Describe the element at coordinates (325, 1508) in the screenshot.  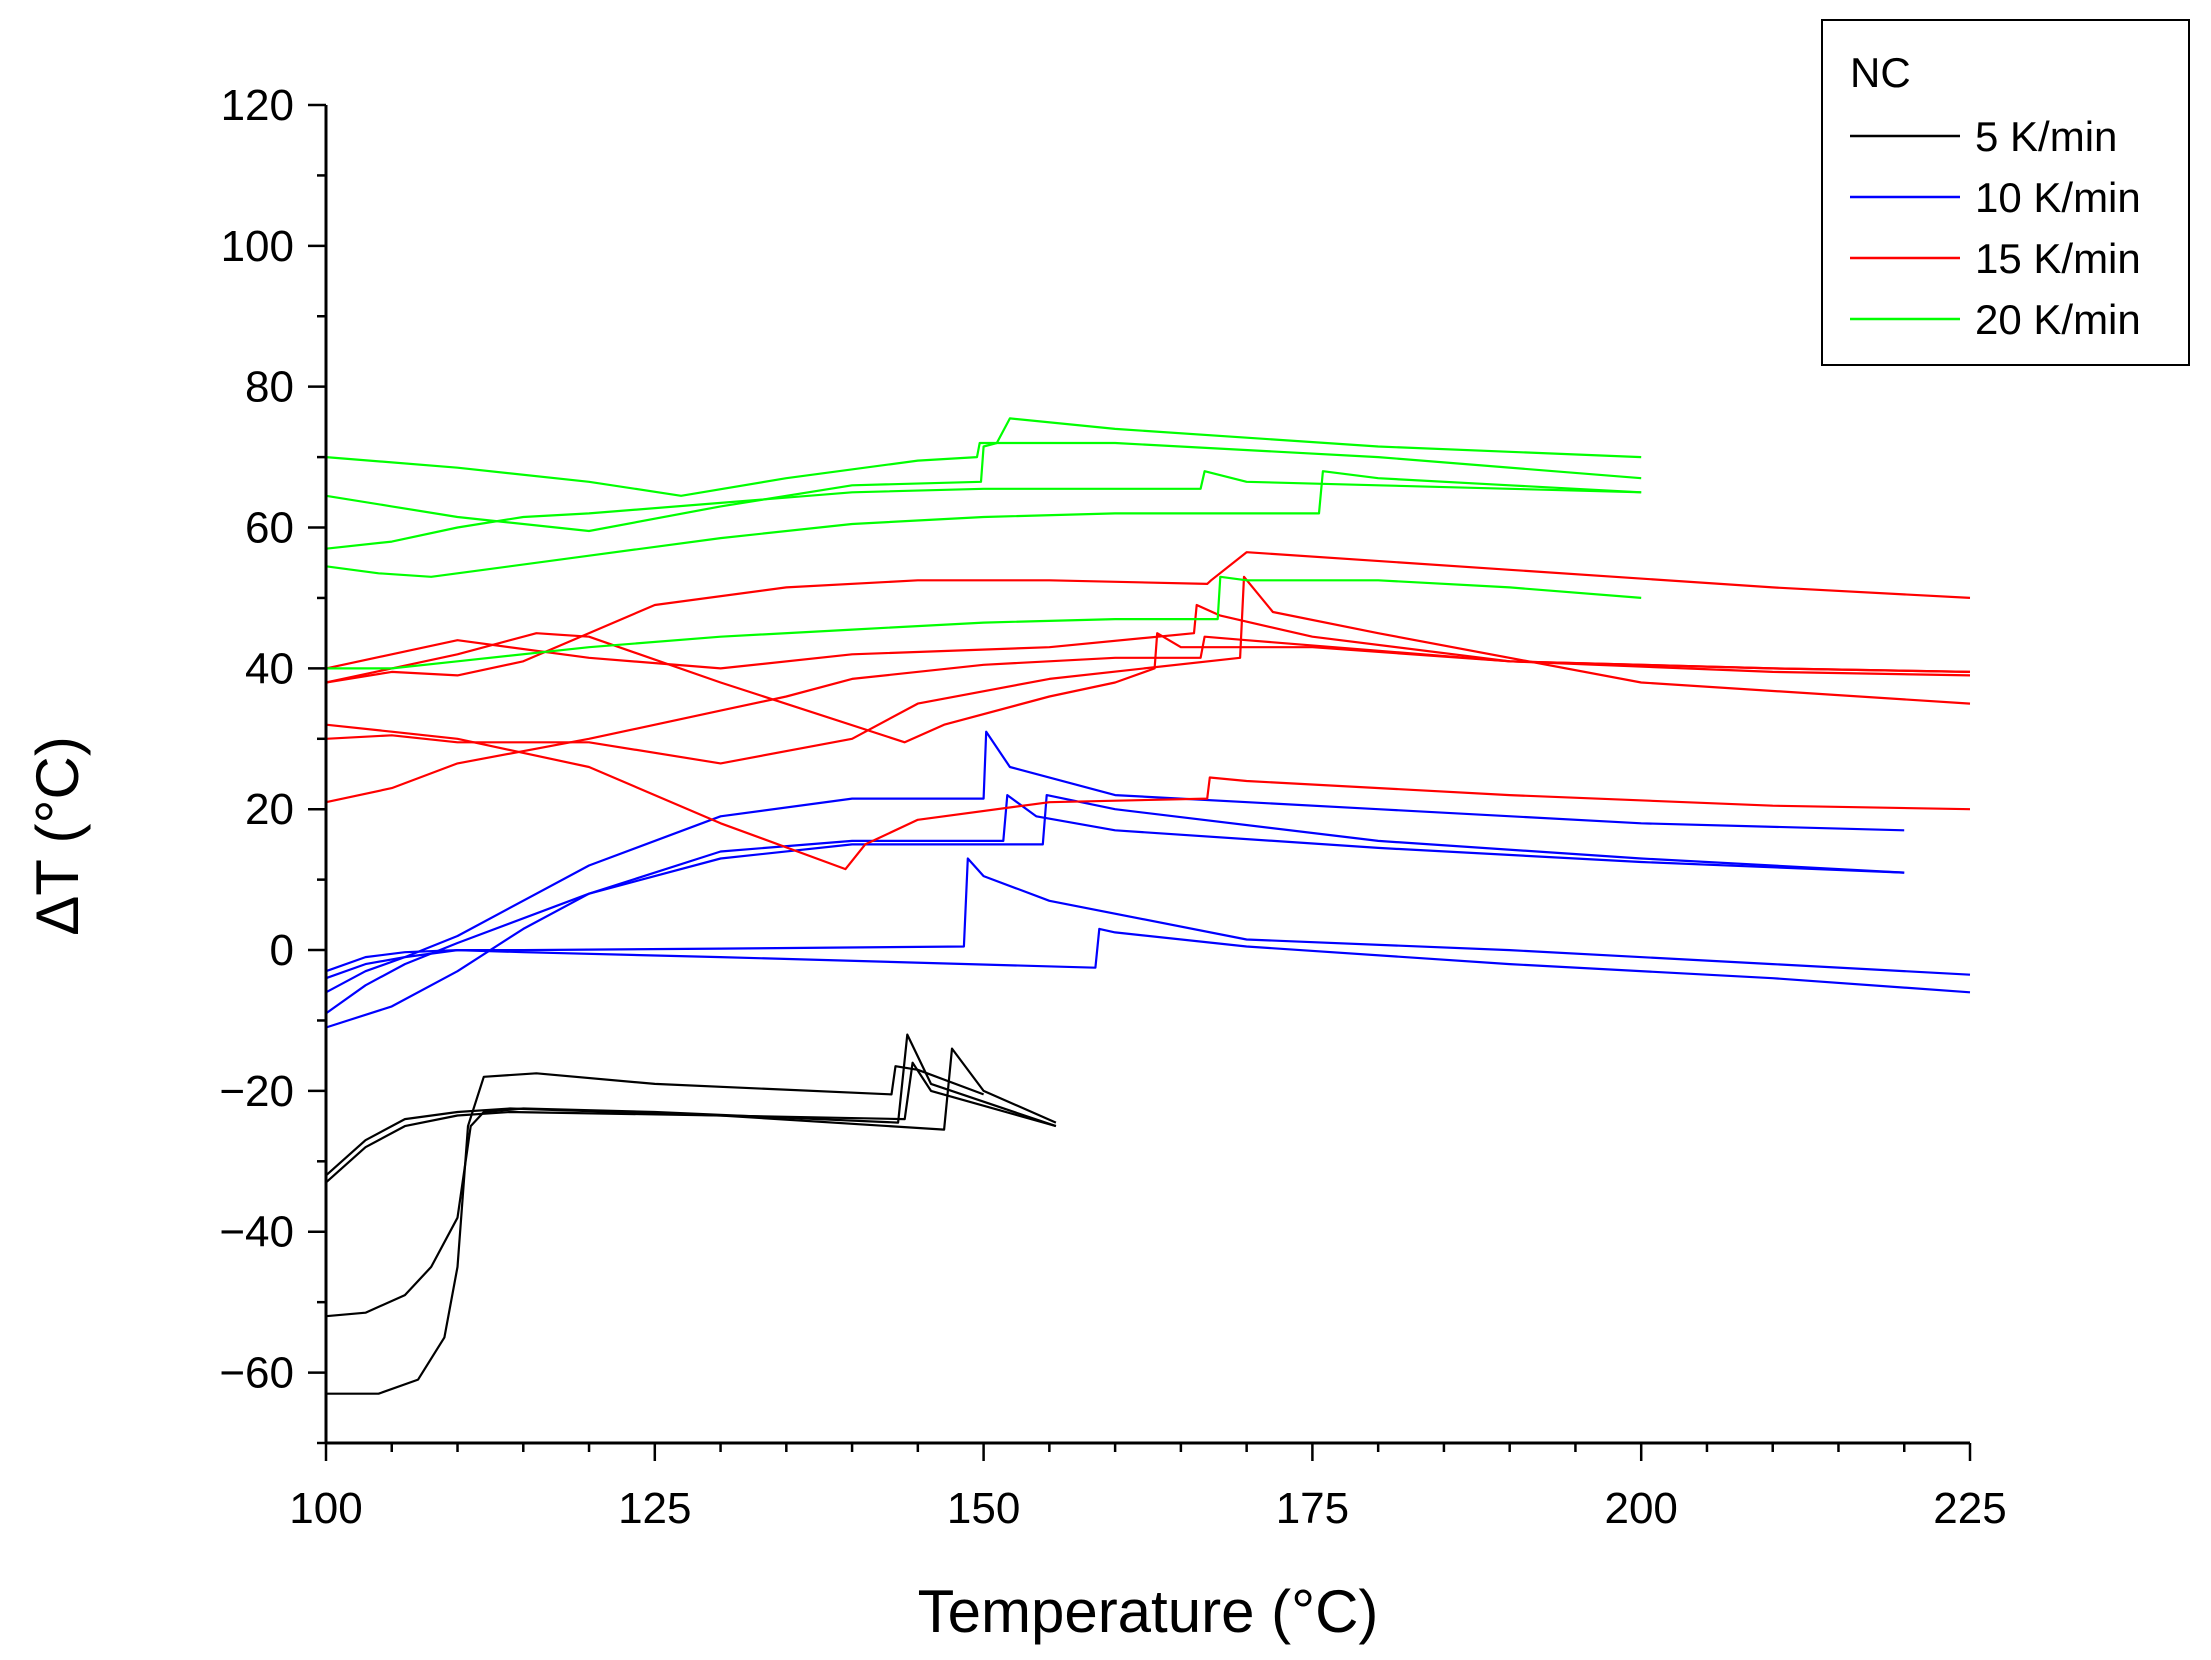
I see `x-tick-label: 100` at that location.